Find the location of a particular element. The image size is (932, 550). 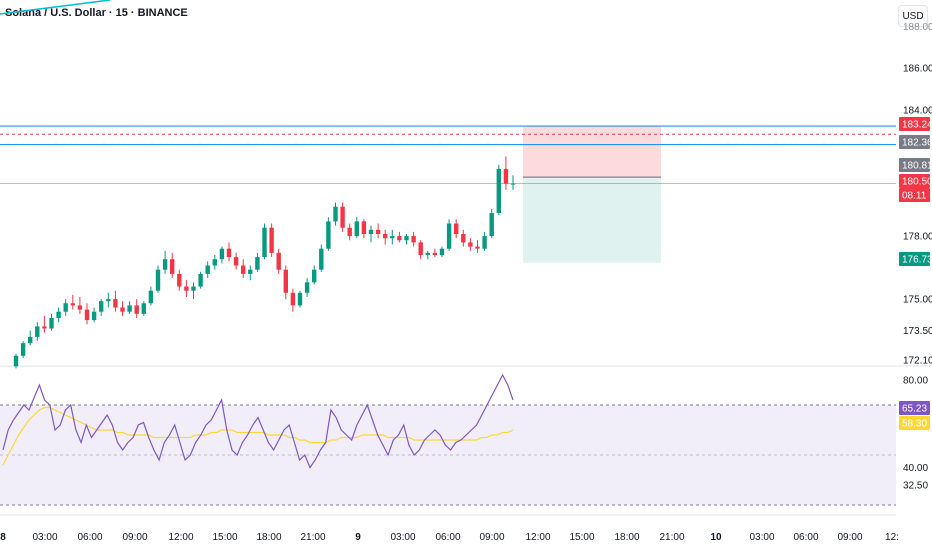

currency-button: USD is located at coordinates (913, 16).